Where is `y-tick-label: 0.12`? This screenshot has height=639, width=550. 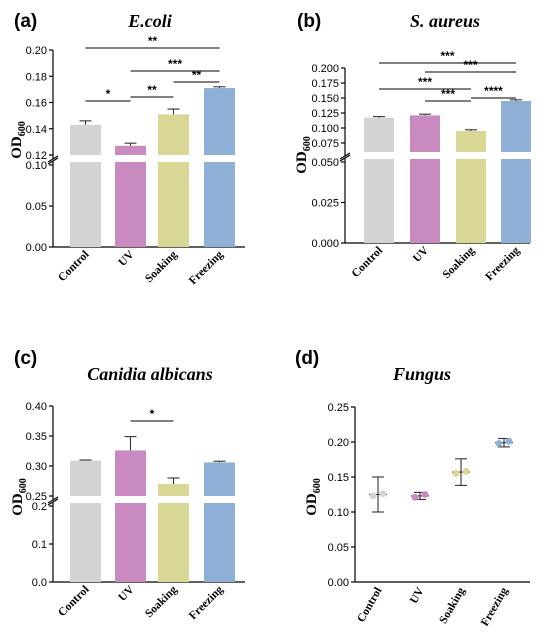 y-tick-label: 0.12 is located at coordinates (36, 156).